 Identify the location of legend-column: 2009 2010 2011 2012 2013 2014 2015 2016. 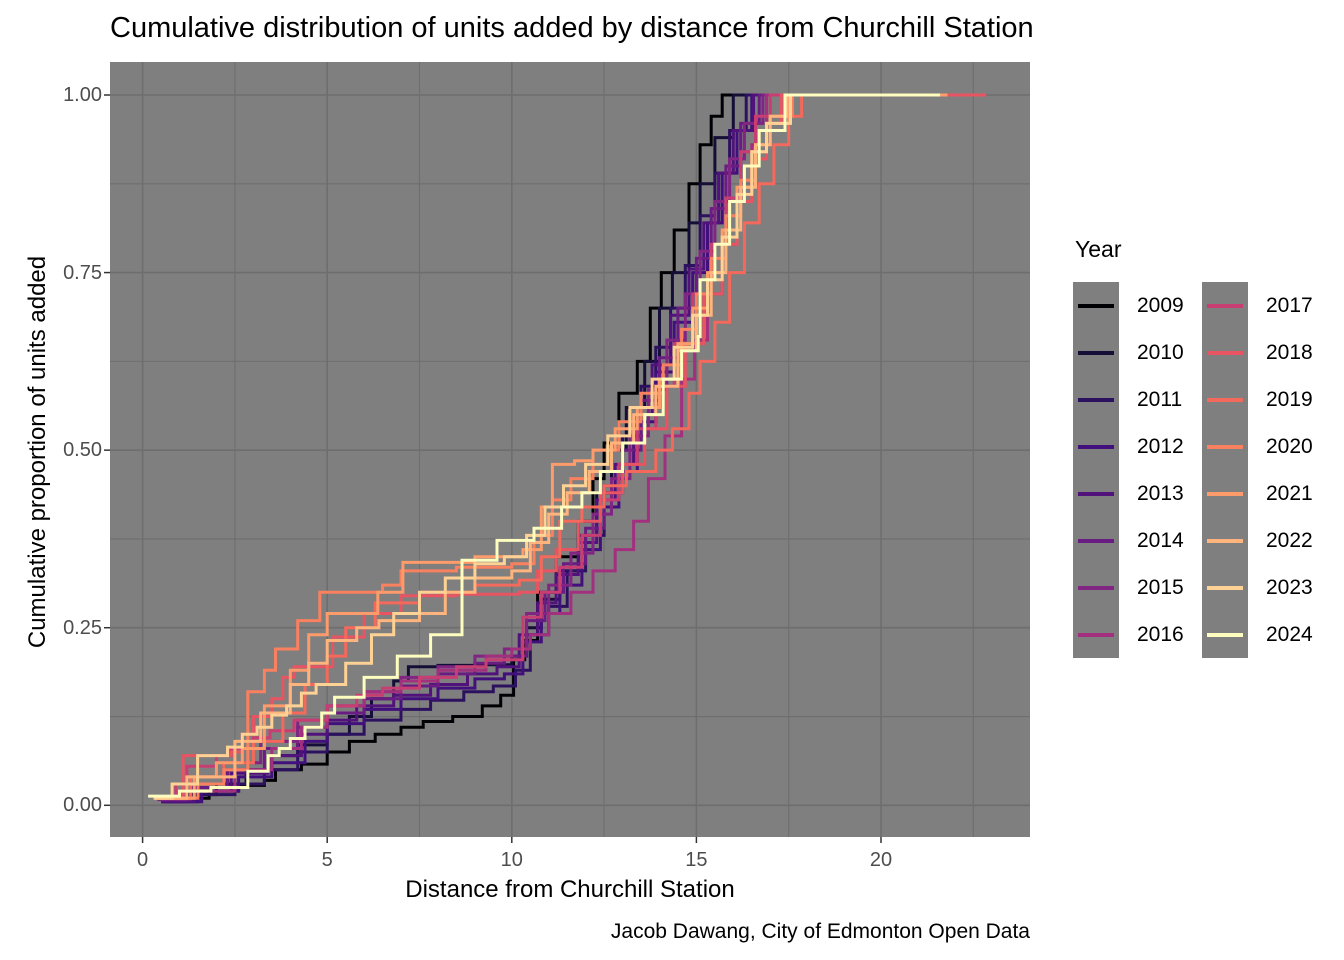
(1137, 470).